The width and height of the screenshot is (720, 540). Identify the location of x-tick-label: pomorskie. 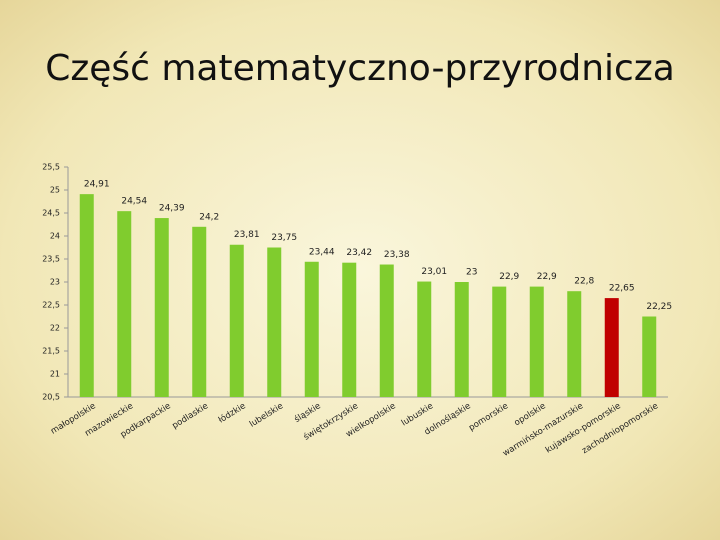
(488, 417).